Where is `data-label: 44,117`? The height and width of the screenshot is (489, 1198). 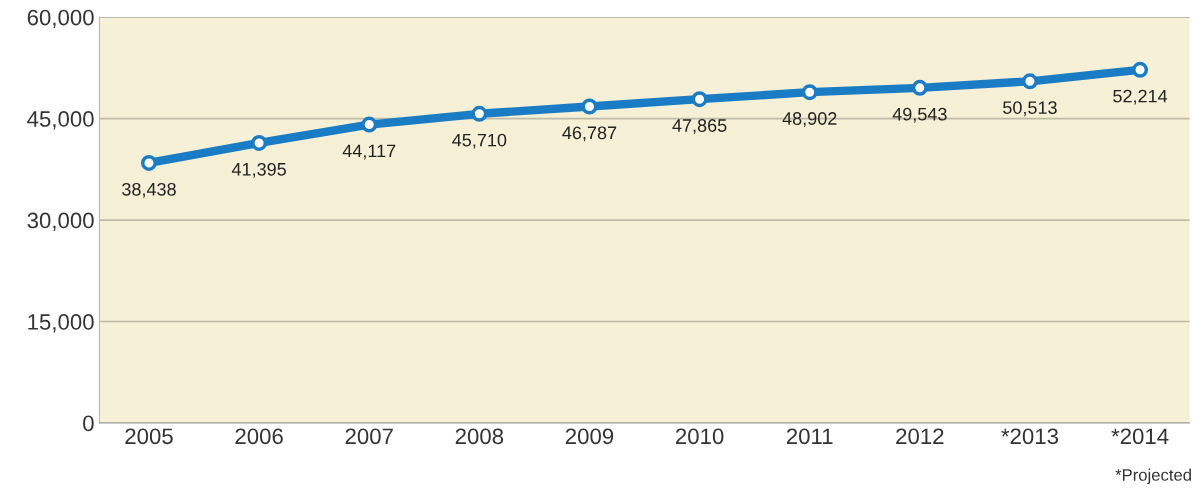
data-label: 44,117 is located at coordinates (369, 152).